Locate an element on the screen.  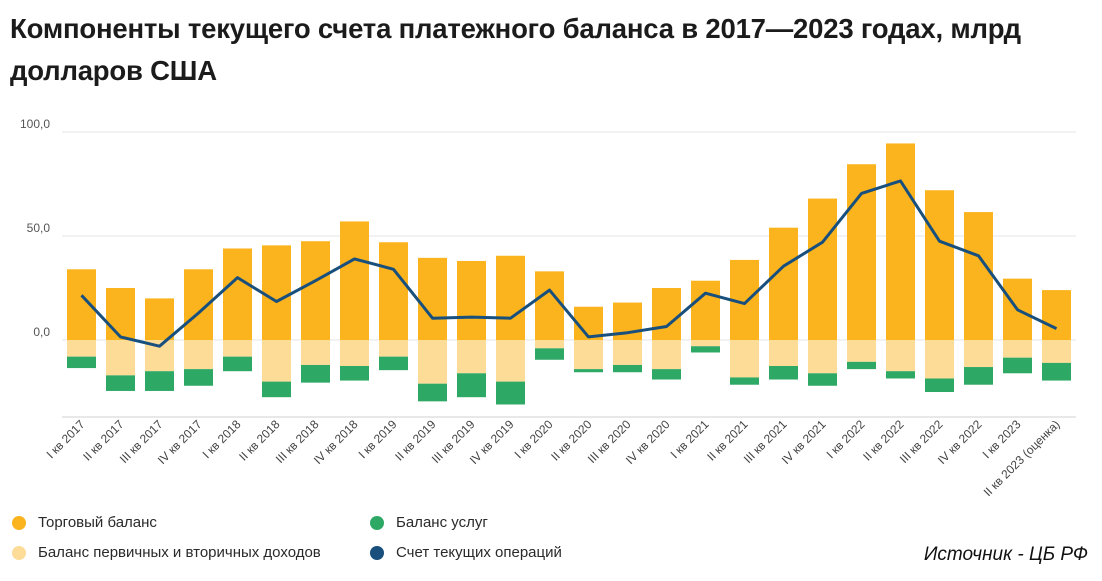
legend-item-trade: Торговый баланс is located at coordinates (84, 522).